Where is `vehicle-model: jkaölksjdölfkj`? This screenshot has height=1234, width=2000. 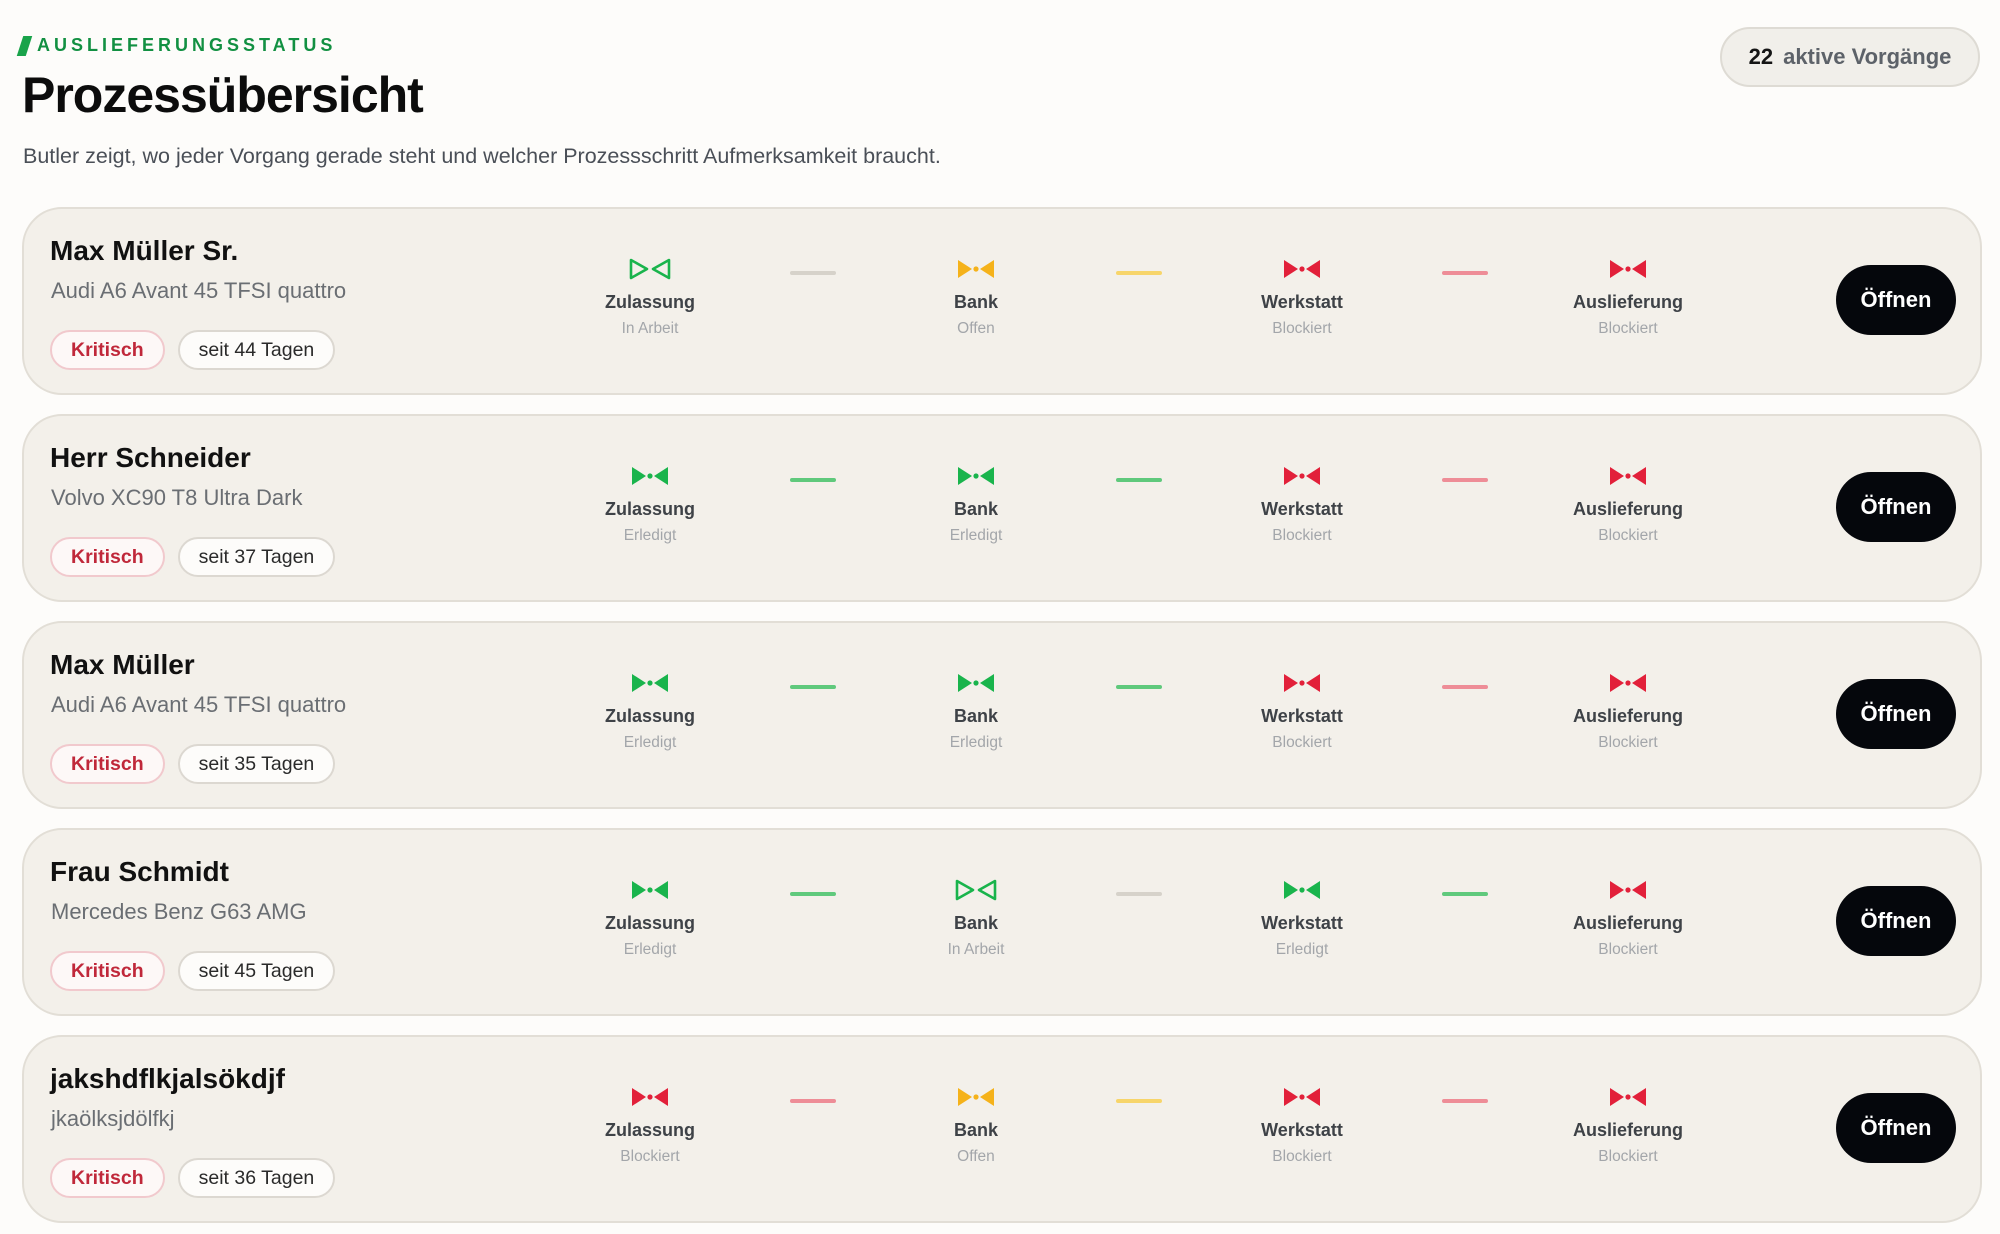 vehicle-model: jkaölksjdölfkj is located at coordinates (113, 1118).